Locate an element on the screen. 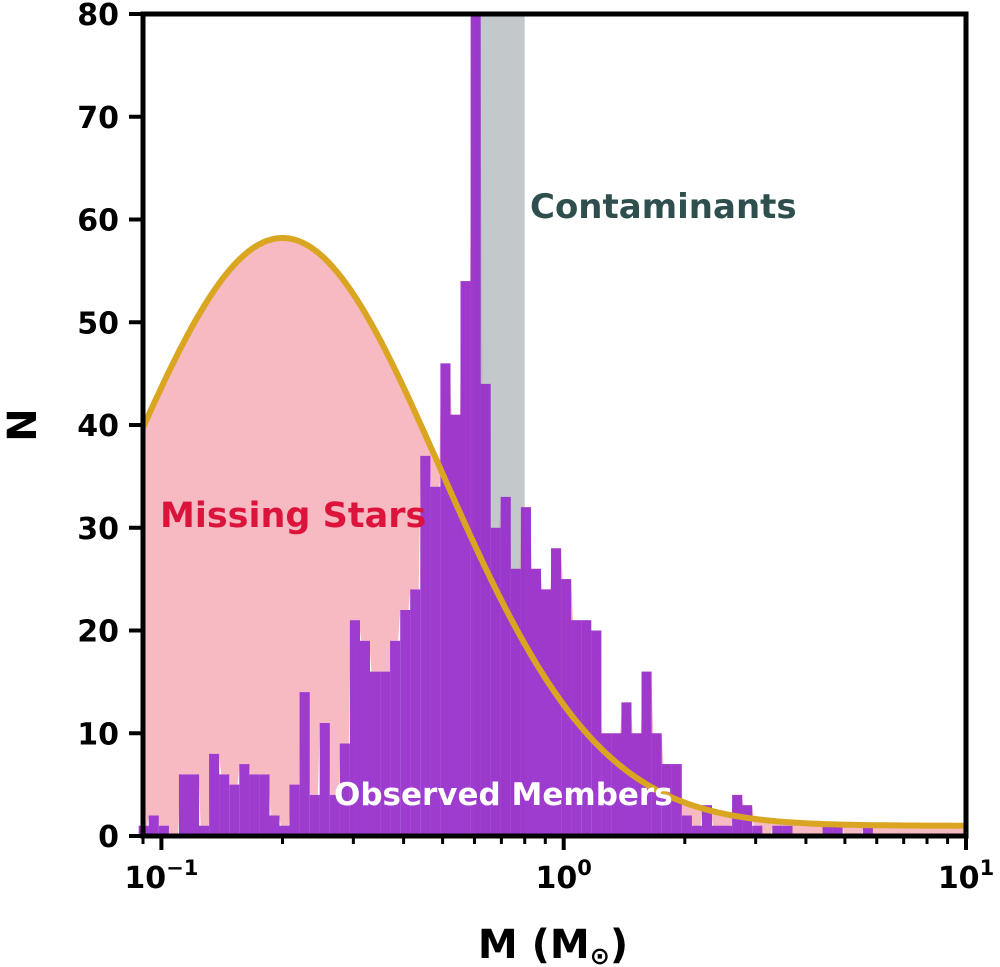 Image resolution: width=1000 pixels, height=967 pixels. x-tick-label: 10¹ is located at coordinates (966, 876).